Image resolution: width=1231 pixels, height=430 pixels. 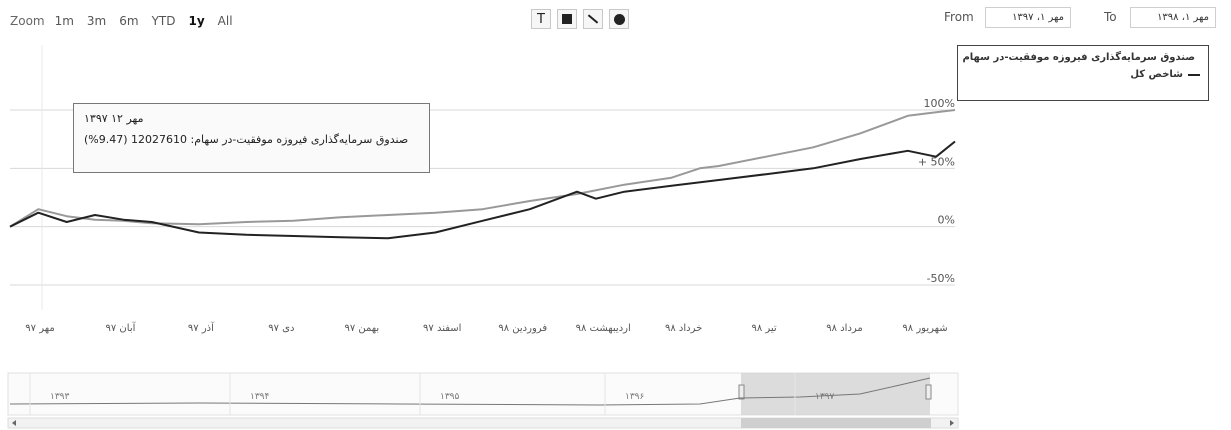 What do you see at coordinates (225, 21) in the screenshot?
I see `zoom-all-button: All` at bounding box center [225, 21].